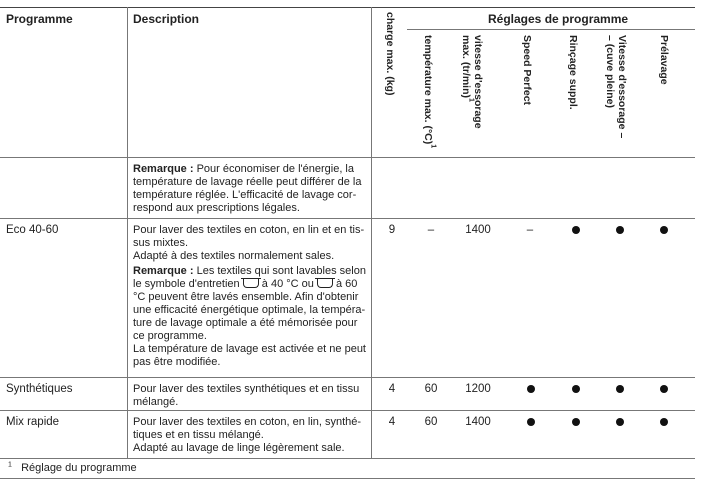 This screenshot has height=484, width=701. What do you see at coordinates (177, 362) in the screenshot?
I see `eco-r8: pas être modifiée.` at bounding box center [177, 362].